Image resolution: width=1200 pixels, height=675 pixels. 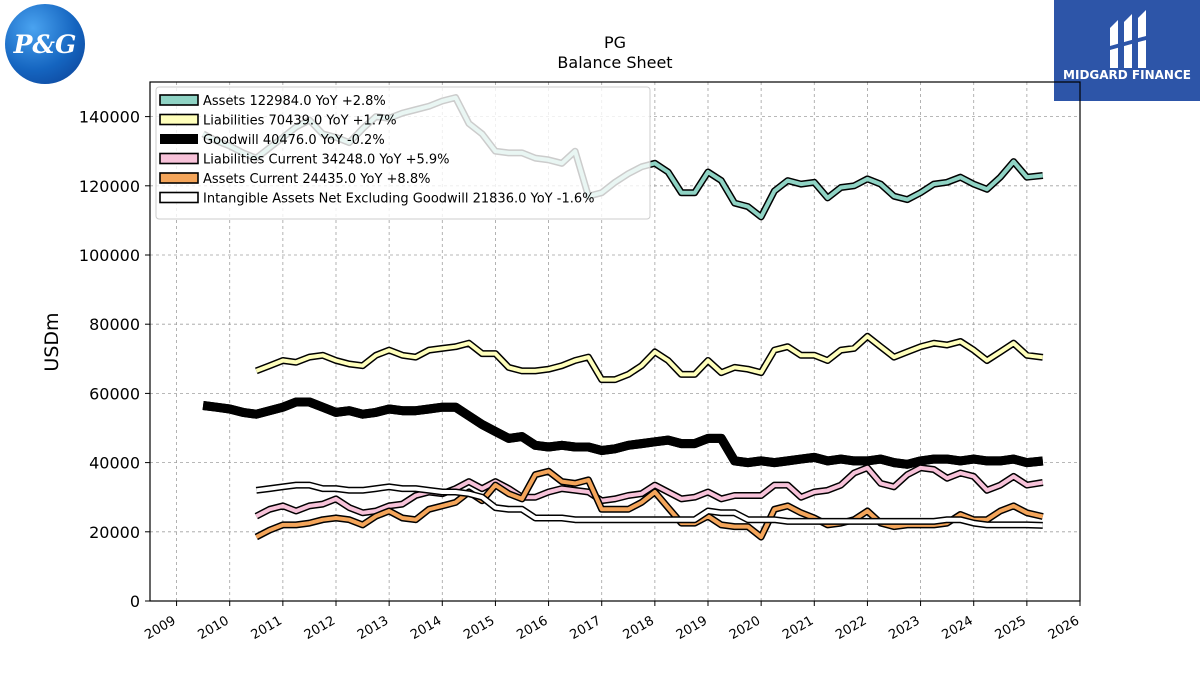 I want to click on x-tick-label: 2010, so click(x=214, y=628).